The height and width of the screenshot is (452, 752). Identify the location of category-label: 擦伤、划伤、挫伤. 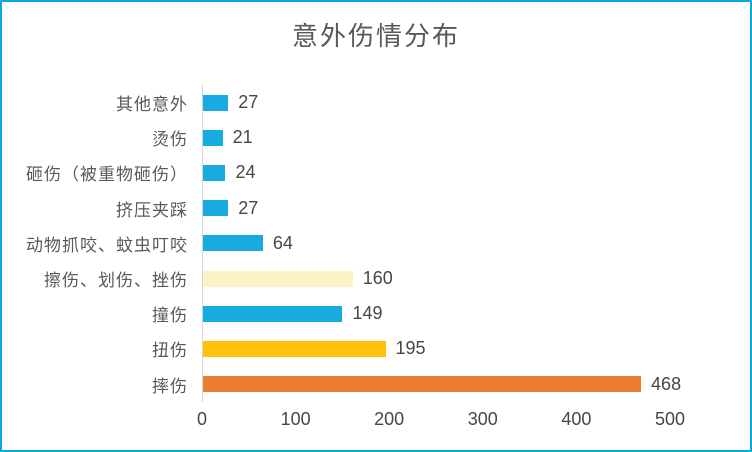
(116, 281).